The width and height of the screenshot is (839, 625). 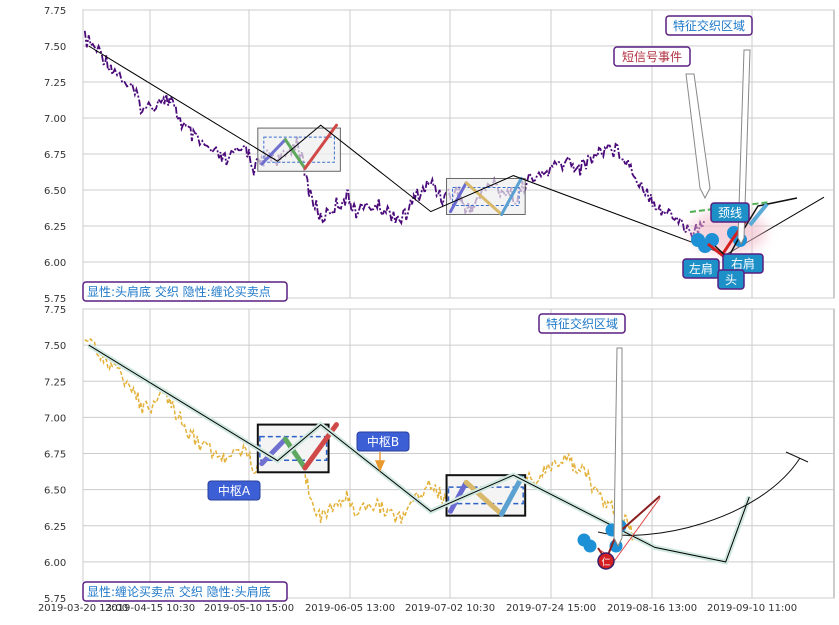 I want to click on zhongshu-b-label-box, so click(x=383, y=441).